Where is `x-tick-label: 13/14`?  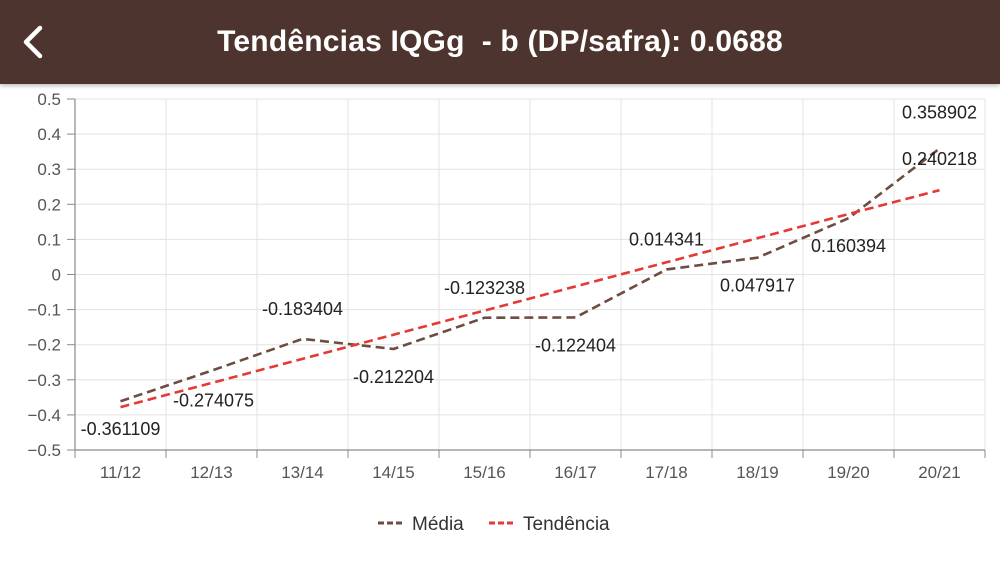 x-tick-label: 13/14 is located at coordinates (302, 472).